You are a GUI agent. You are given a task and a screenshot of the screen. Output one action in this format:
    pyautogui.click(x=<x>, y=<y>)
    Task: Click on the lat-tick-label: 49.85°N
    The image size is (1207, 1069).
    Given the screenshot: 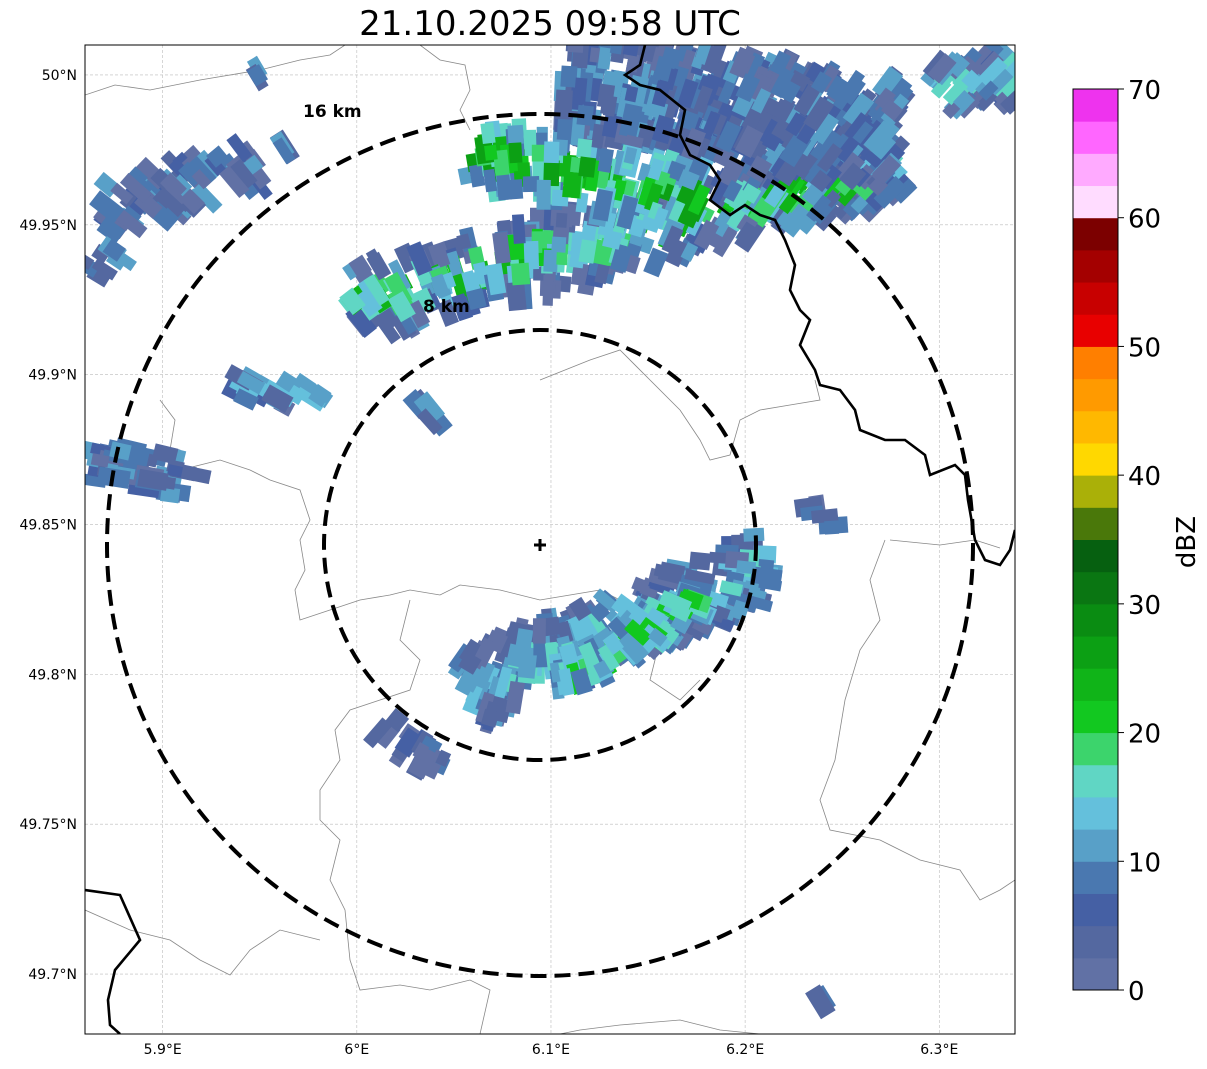 What is the action you would take?
    pyautogui.click(x=48, y=526)
    